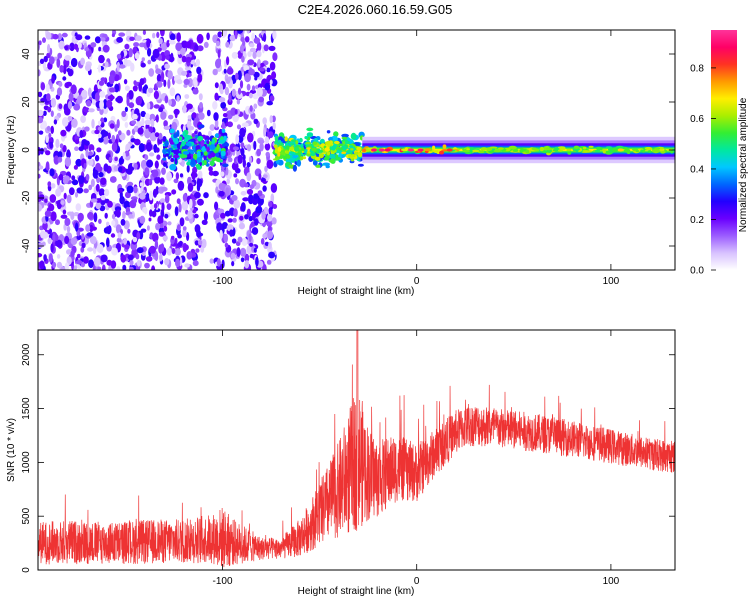  Describe the element at coordinates (26, 197) in the screenshot. I see `y-tick-label: -20` at that location.